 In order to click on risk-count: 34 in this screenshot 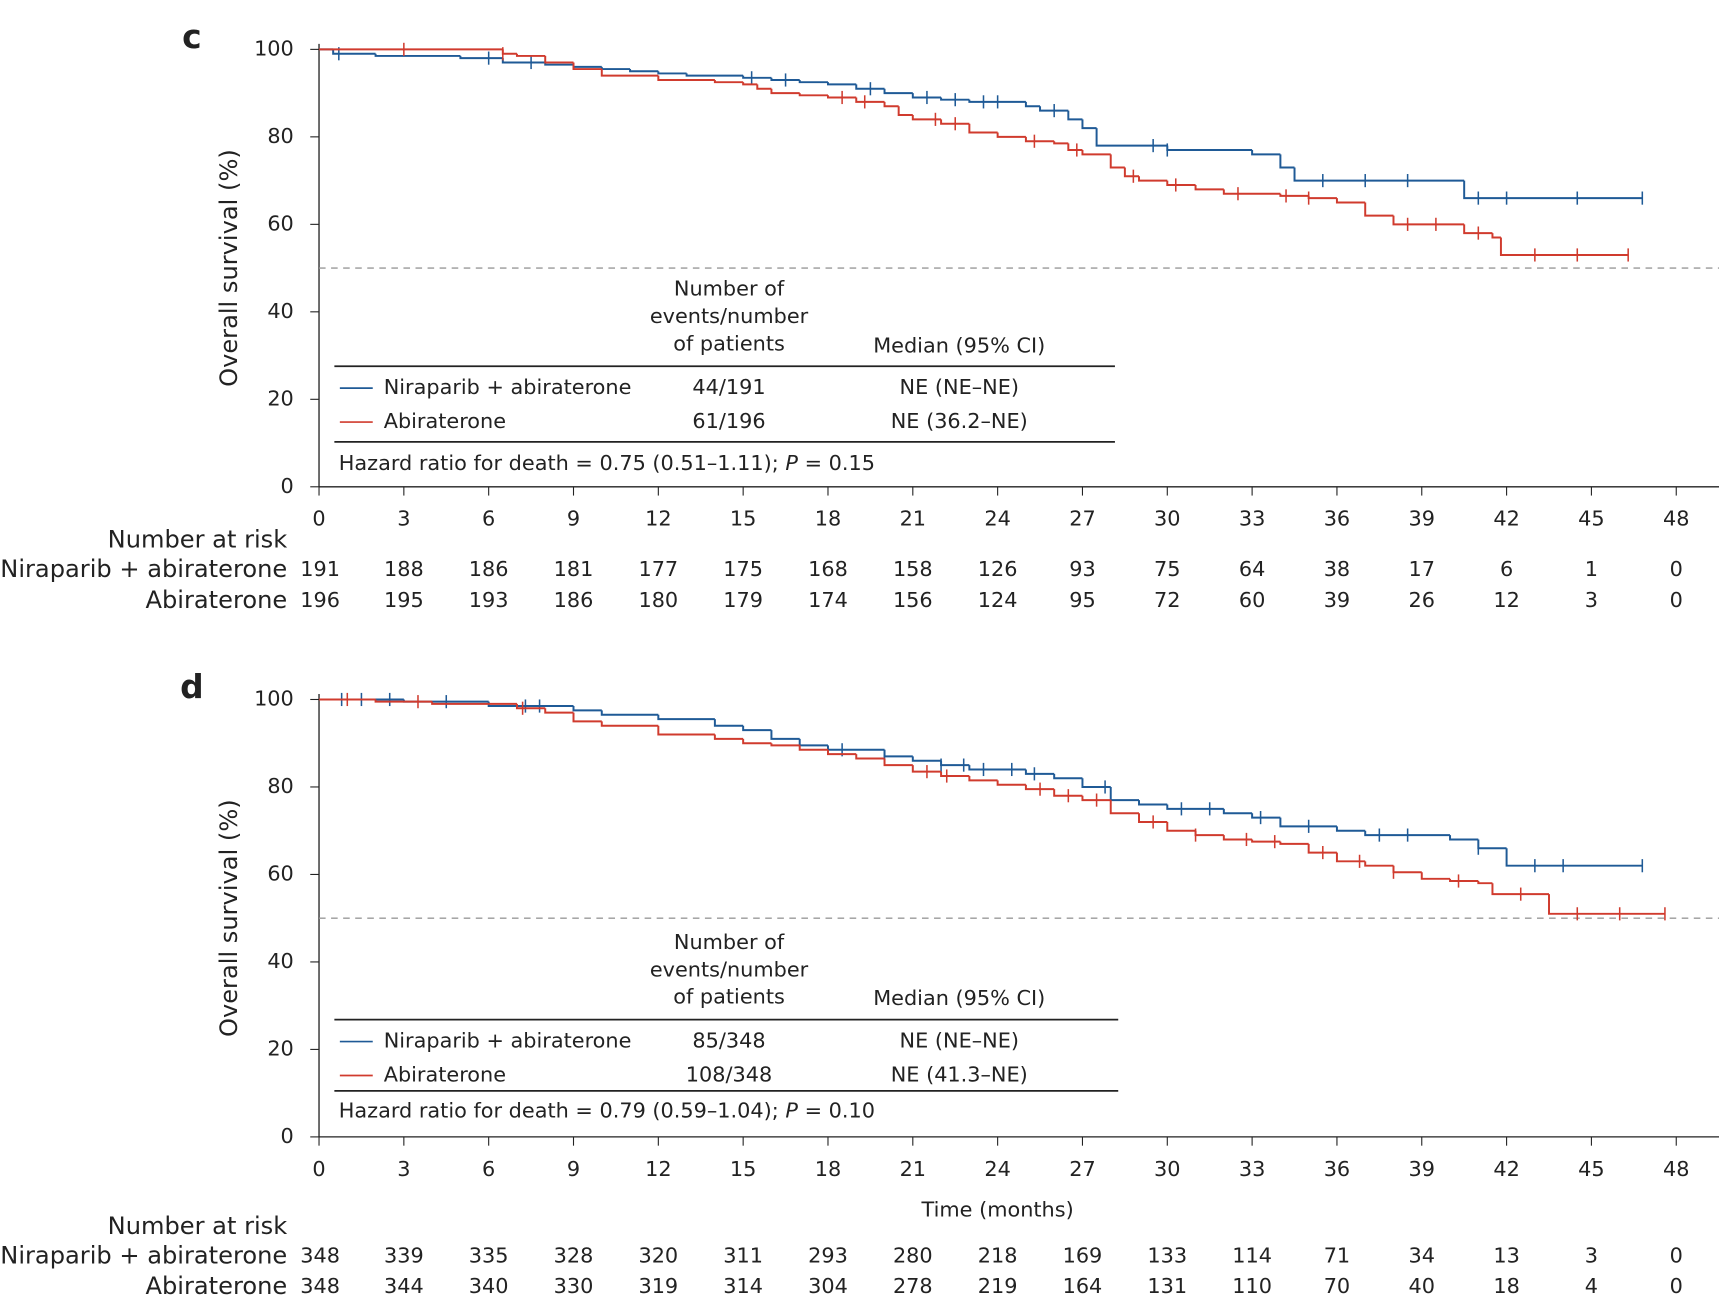, I will do `click(1422, 1255)`.